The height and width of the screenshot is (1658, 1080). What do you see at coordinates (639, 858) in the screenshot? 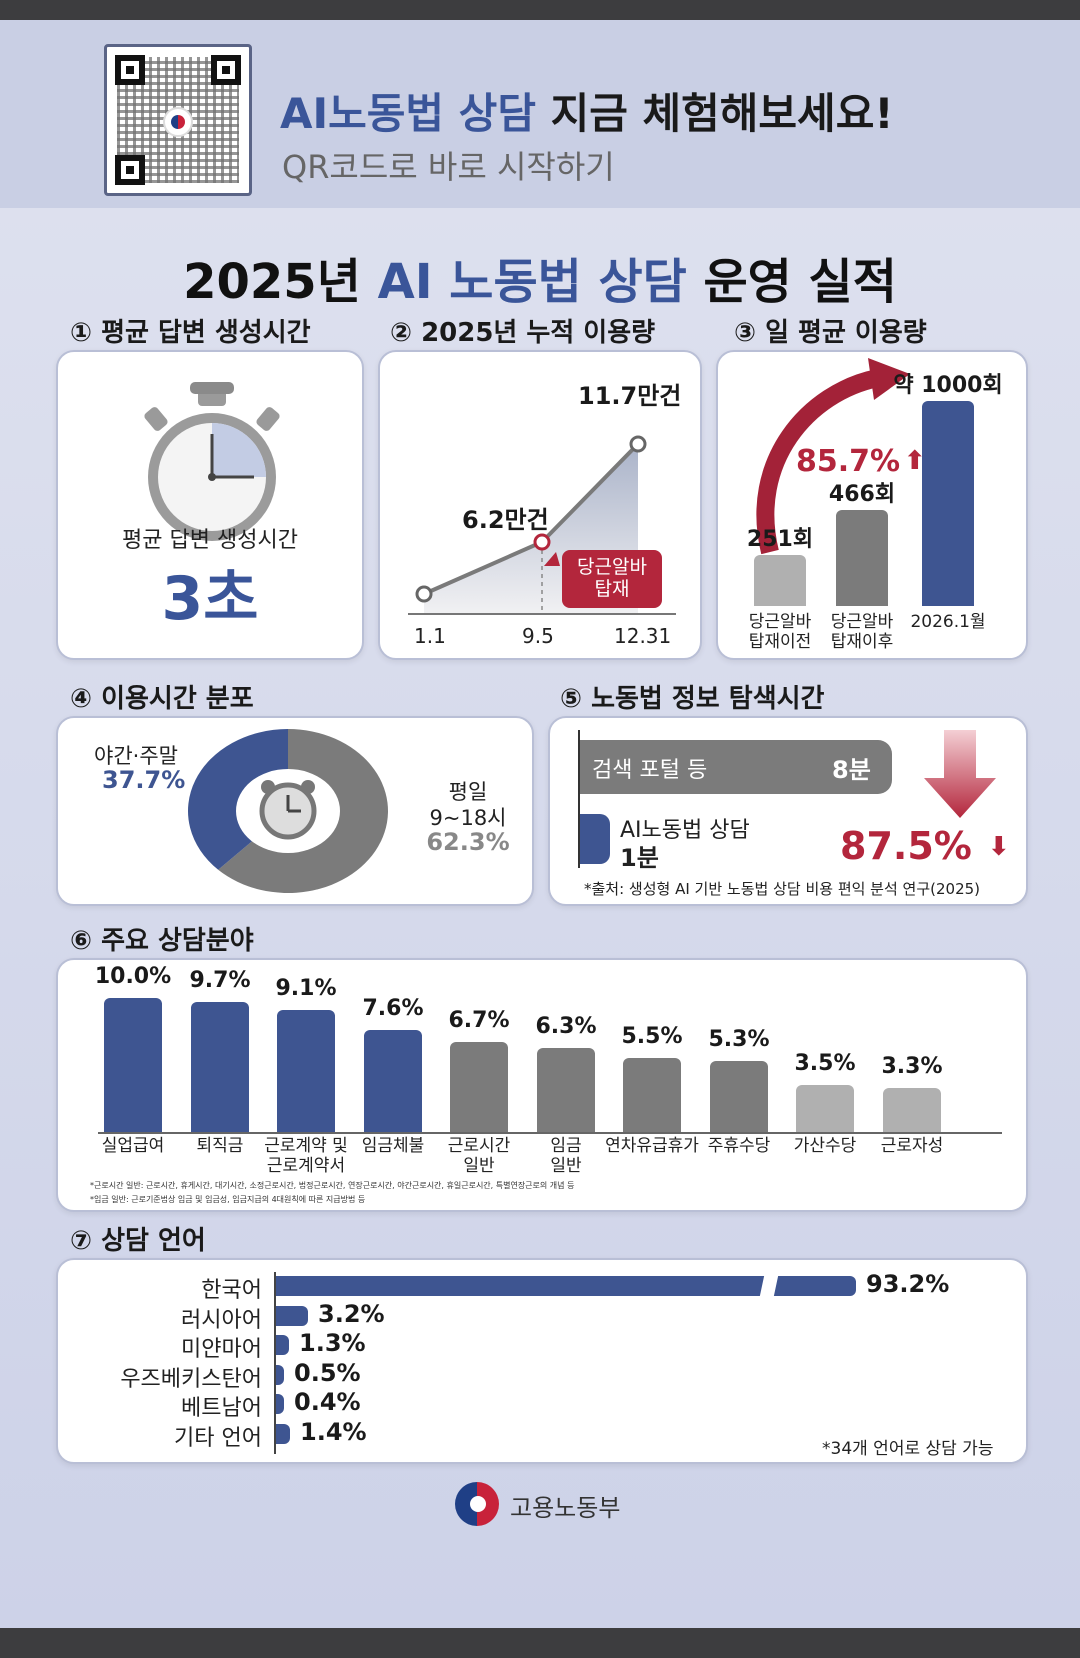
I see `ai-value: 1분` at bounding box center [639, 858].